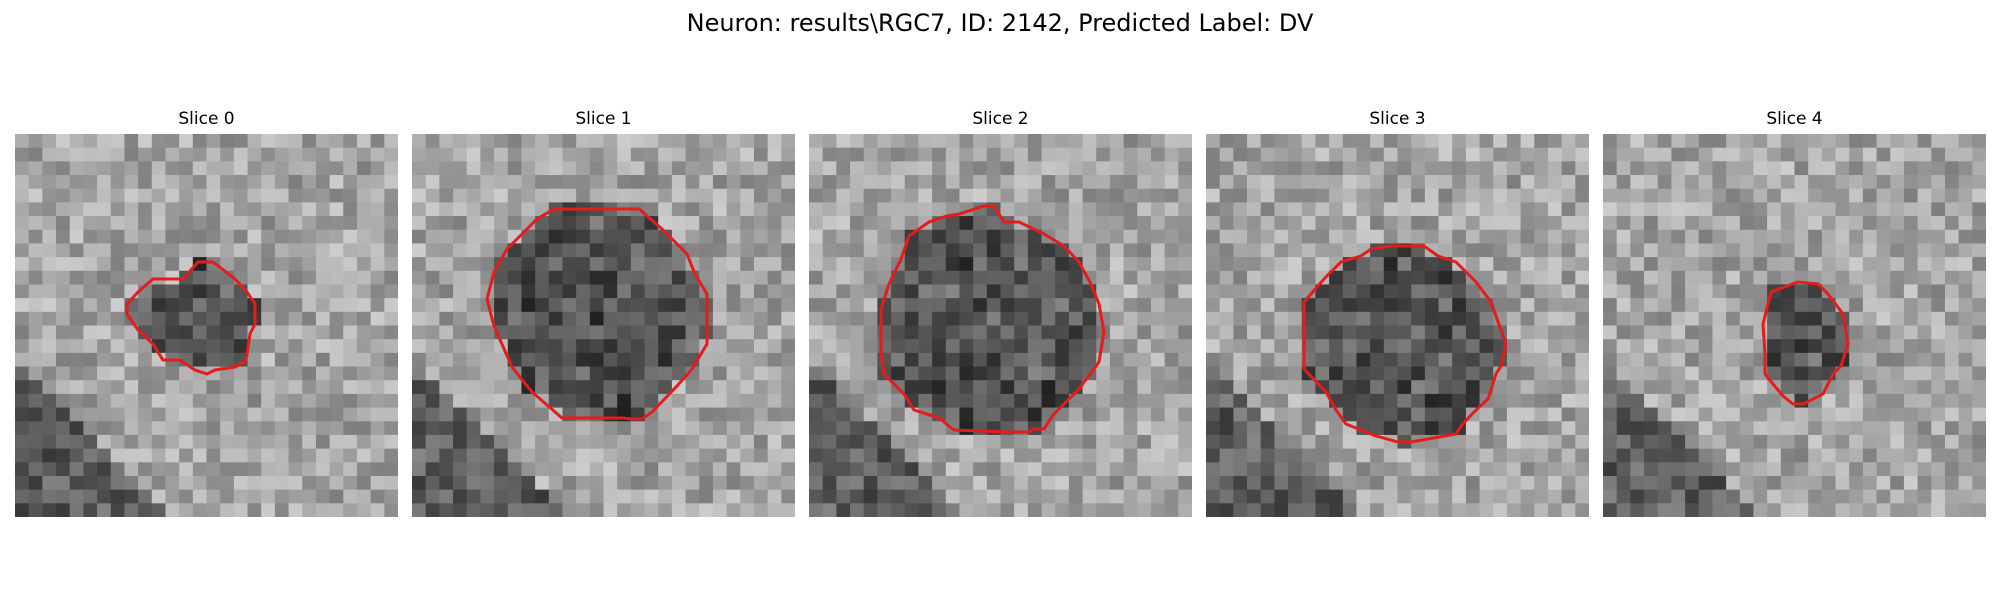 The image size is (2000, 600). I want to click on slice-panel-4: Slice 4, so click(1794, 312).